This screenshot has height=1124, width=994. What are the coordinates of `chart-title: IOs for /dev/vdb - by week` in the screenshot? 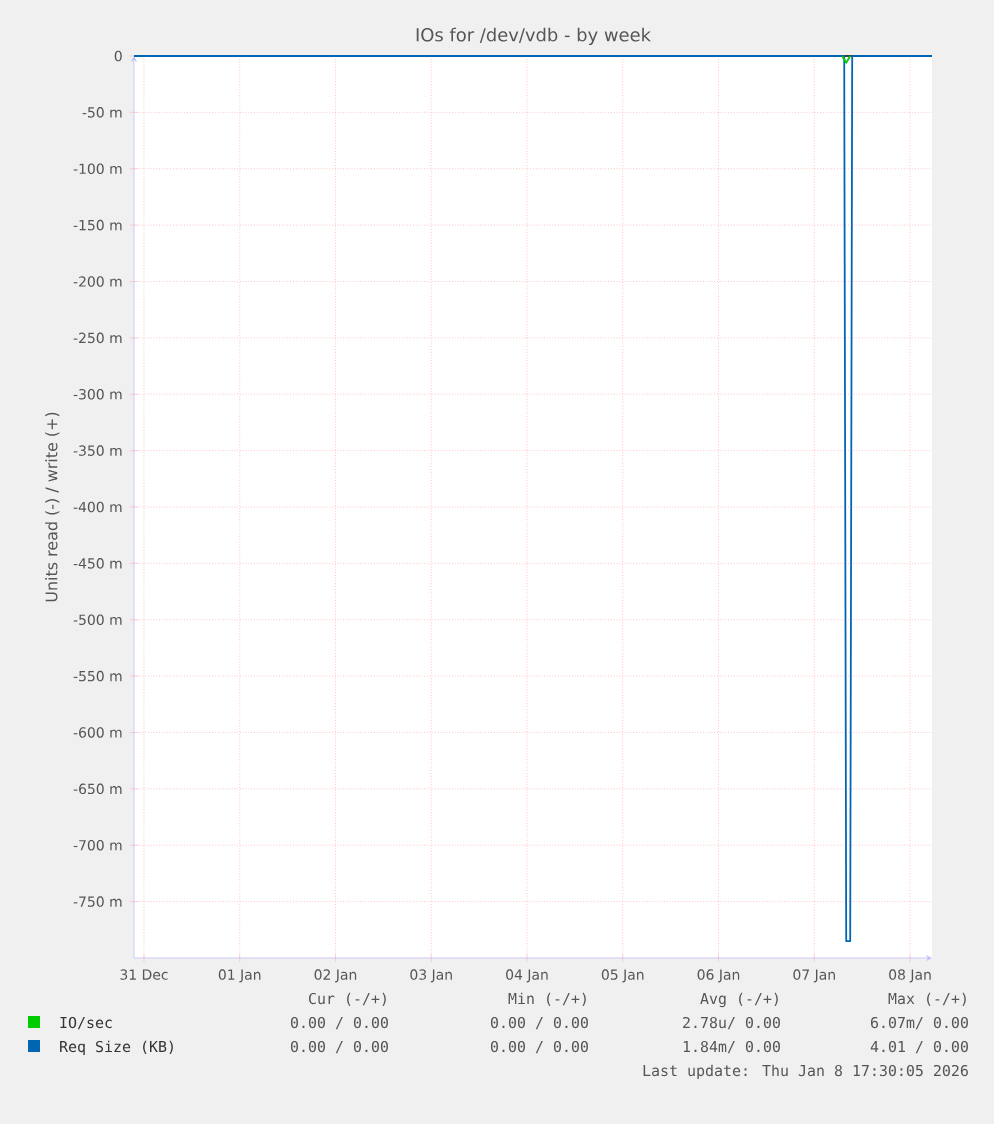 It's located at (533, 36).